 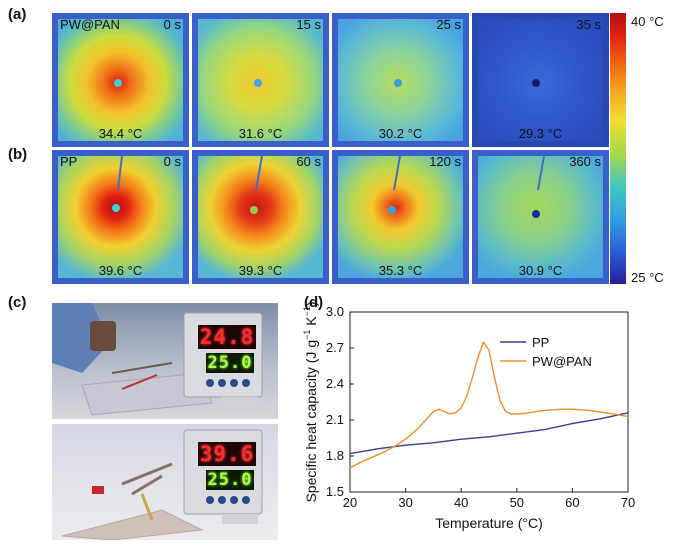 What do you see at coordinates (540, 270) in the screenshot?
I see `temperature-label: 30.9 °C` at bounding box center [540, 270].